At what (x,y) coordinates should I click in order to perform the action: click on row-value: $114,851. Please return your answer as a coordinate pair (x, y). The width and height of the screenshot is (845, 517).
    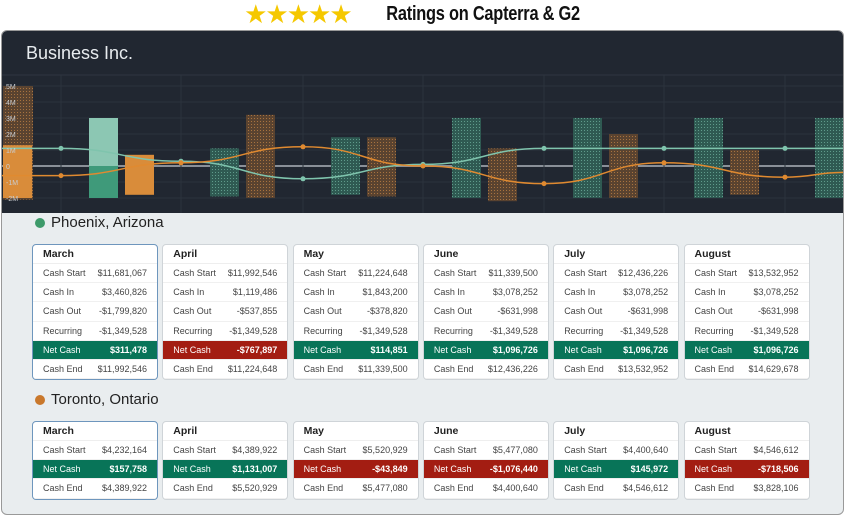
    Looking at the image, I should click on (389, 349).